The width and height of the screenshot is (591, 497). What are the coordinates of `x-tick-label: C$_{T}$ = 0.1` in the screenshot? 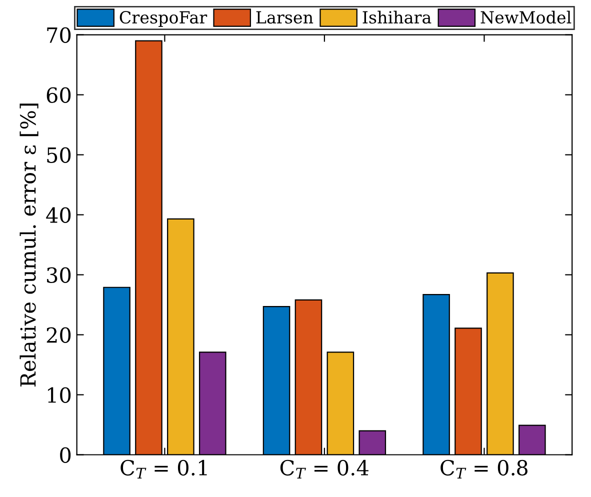 It's located at (163, 469).